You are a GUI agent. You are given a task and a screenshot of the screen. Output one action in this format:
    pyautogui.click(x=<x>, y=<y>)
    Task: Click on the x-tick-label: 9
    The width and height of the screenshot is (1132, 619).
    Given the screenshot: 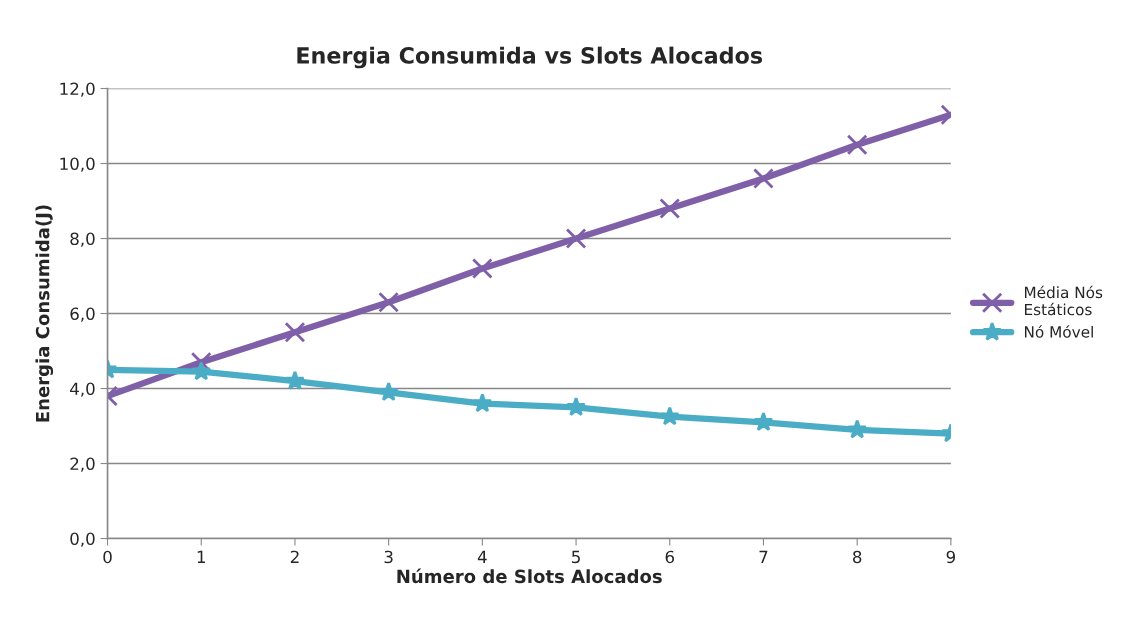 What is the action you would take?
    pyautogui.click(x=951, y=557)
    